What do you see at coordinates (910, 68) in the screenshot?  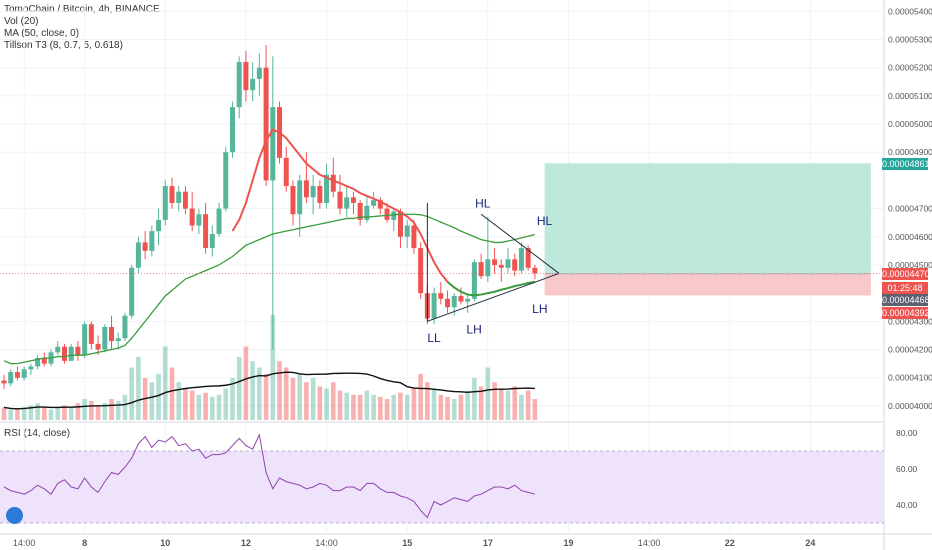 I see `price-tick-label: 0.00005200` at bounding box center [910, 68].